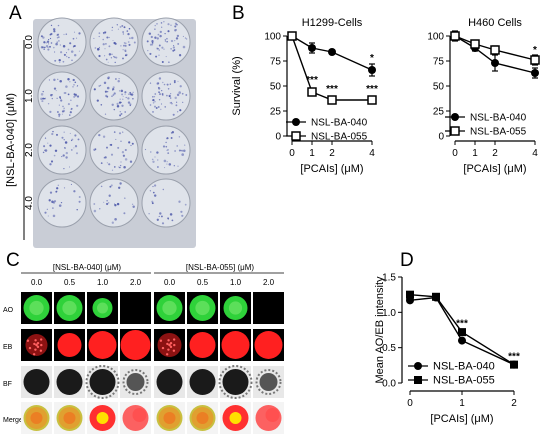  I want to click on bf-spheroid-halo, so click(102, 382).